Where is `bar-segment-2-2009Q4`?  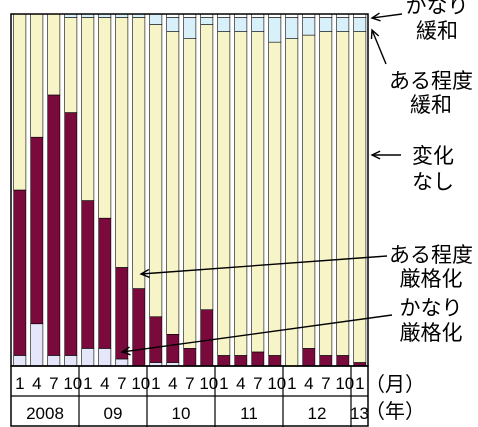 bar-segment-2-2009Q4 is located at coordinates (139, 327).